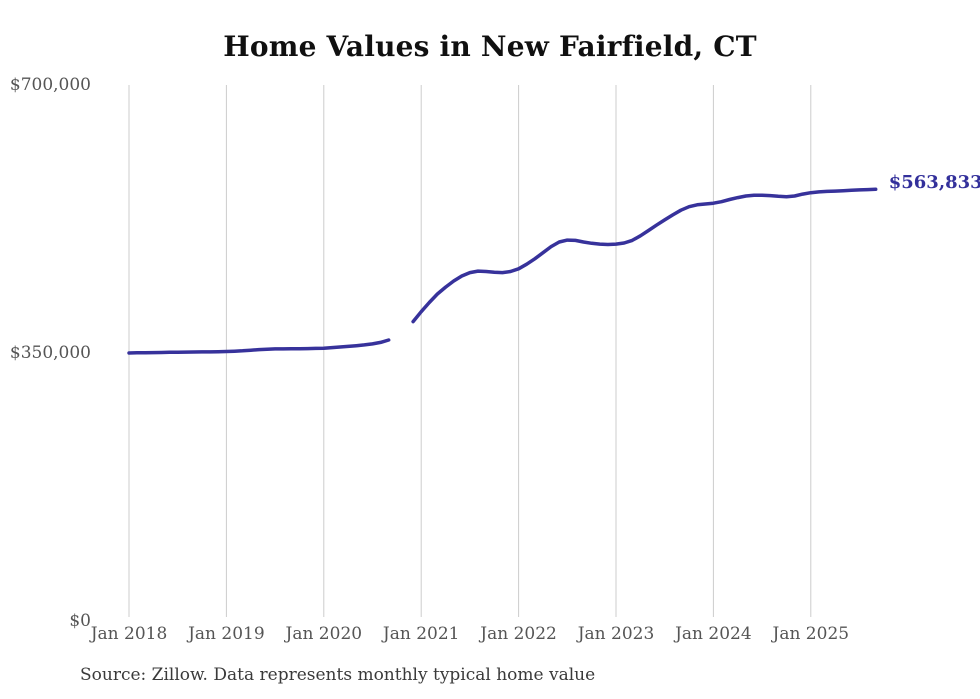 The height and width of the screenshot is (699, 980). What do you see at coordinates (50, 85) in the screenshot?
I see `y-tick-label: $700,000` at bounding box center [50, 85].